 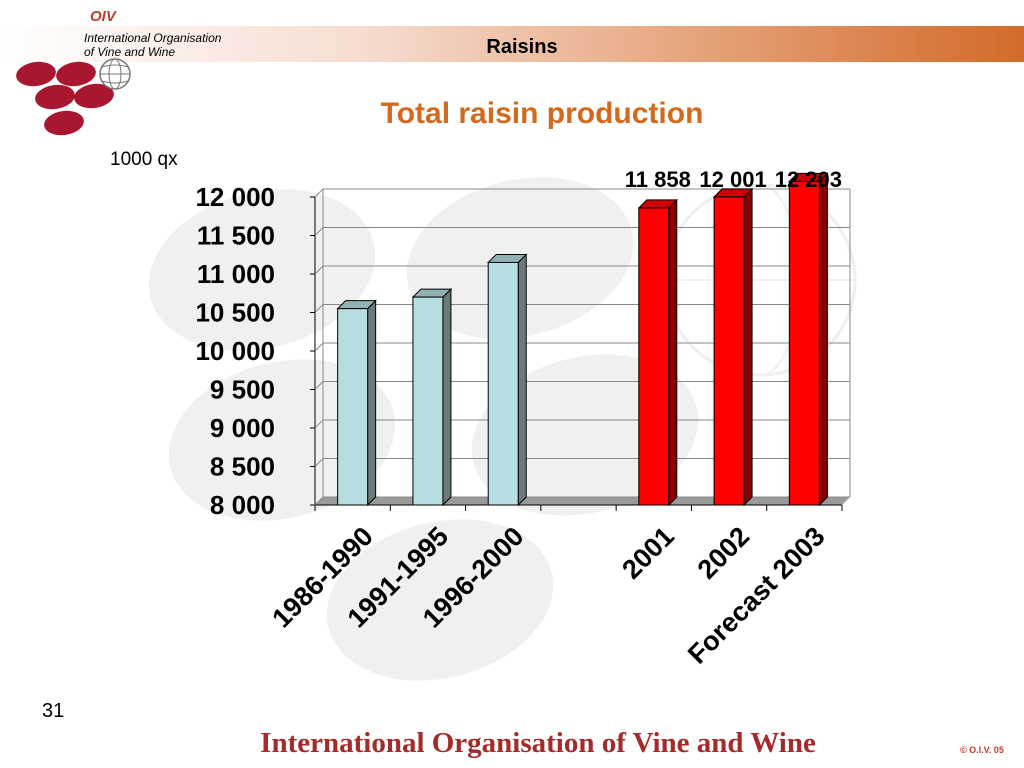 I want to click on slide-number: 31, so click(x=53, y=711).